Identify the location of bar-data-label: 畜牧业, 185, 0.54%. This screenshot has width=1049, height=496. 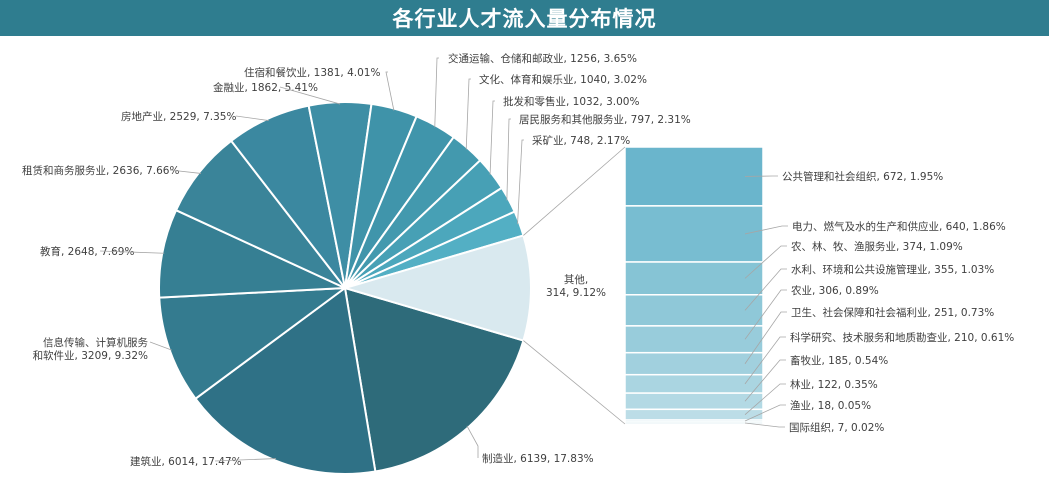
(839, 360).